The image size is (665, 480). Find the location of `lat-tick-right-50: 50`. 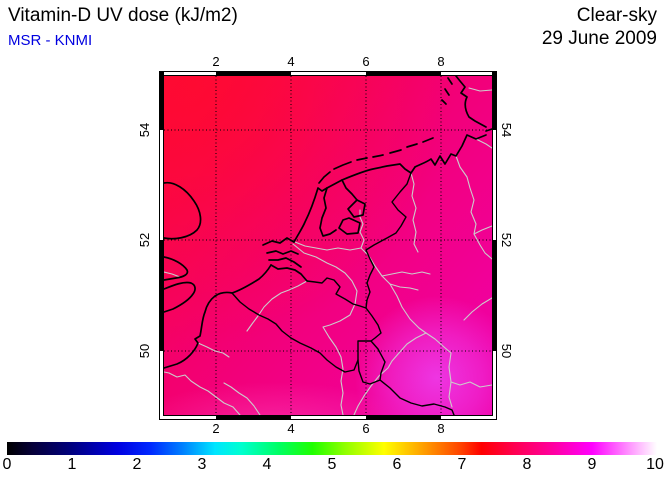

lat-tick-right-50: 50 is located at coordinates (506, 351).